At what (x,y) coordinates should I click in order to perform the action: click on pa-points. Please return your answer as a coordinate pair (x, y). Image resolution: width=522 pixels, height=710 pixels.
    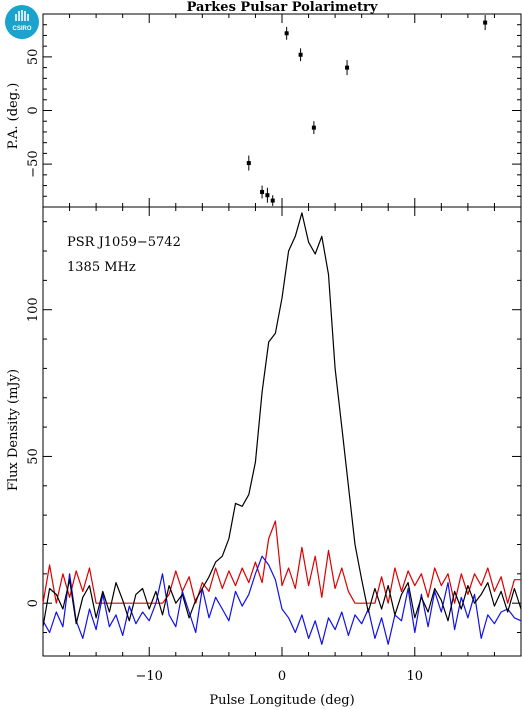
    Looking at the image, I should click on (367, 110).